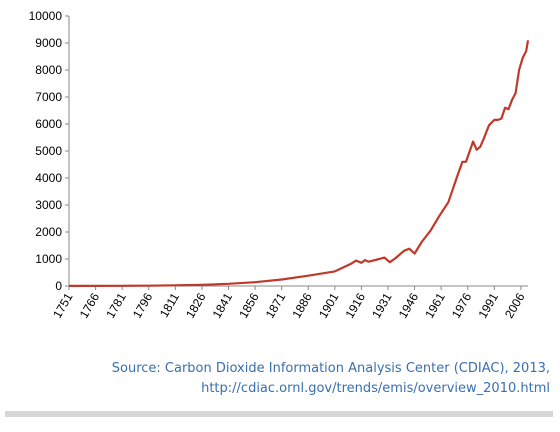 This screenshot has height=432, width=560. What do you see at coordinates (48, 205) in the screenshot?
I see `y-tick-label: 3000` at bounding box center [48, 205].